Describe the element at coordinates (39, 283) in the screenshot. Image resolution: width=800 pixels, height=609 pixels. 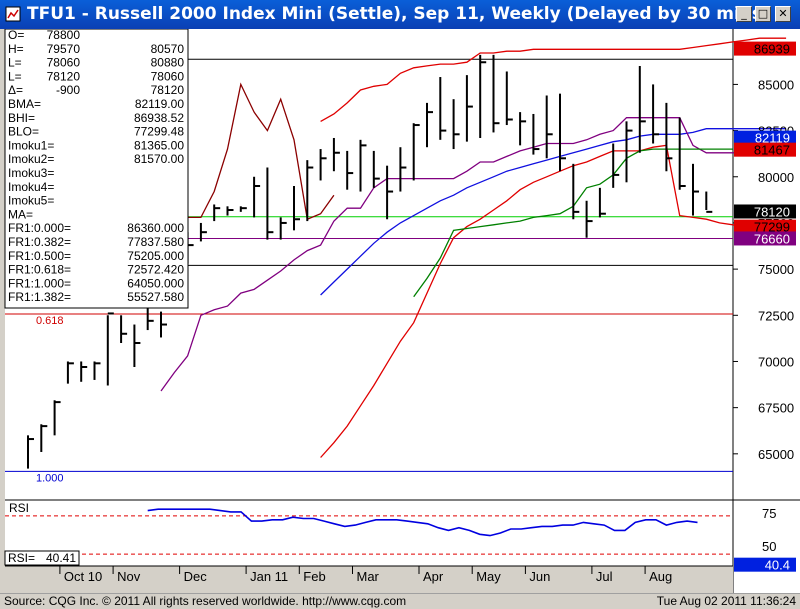
I see `info-label: FR1:1.000=` at that location.